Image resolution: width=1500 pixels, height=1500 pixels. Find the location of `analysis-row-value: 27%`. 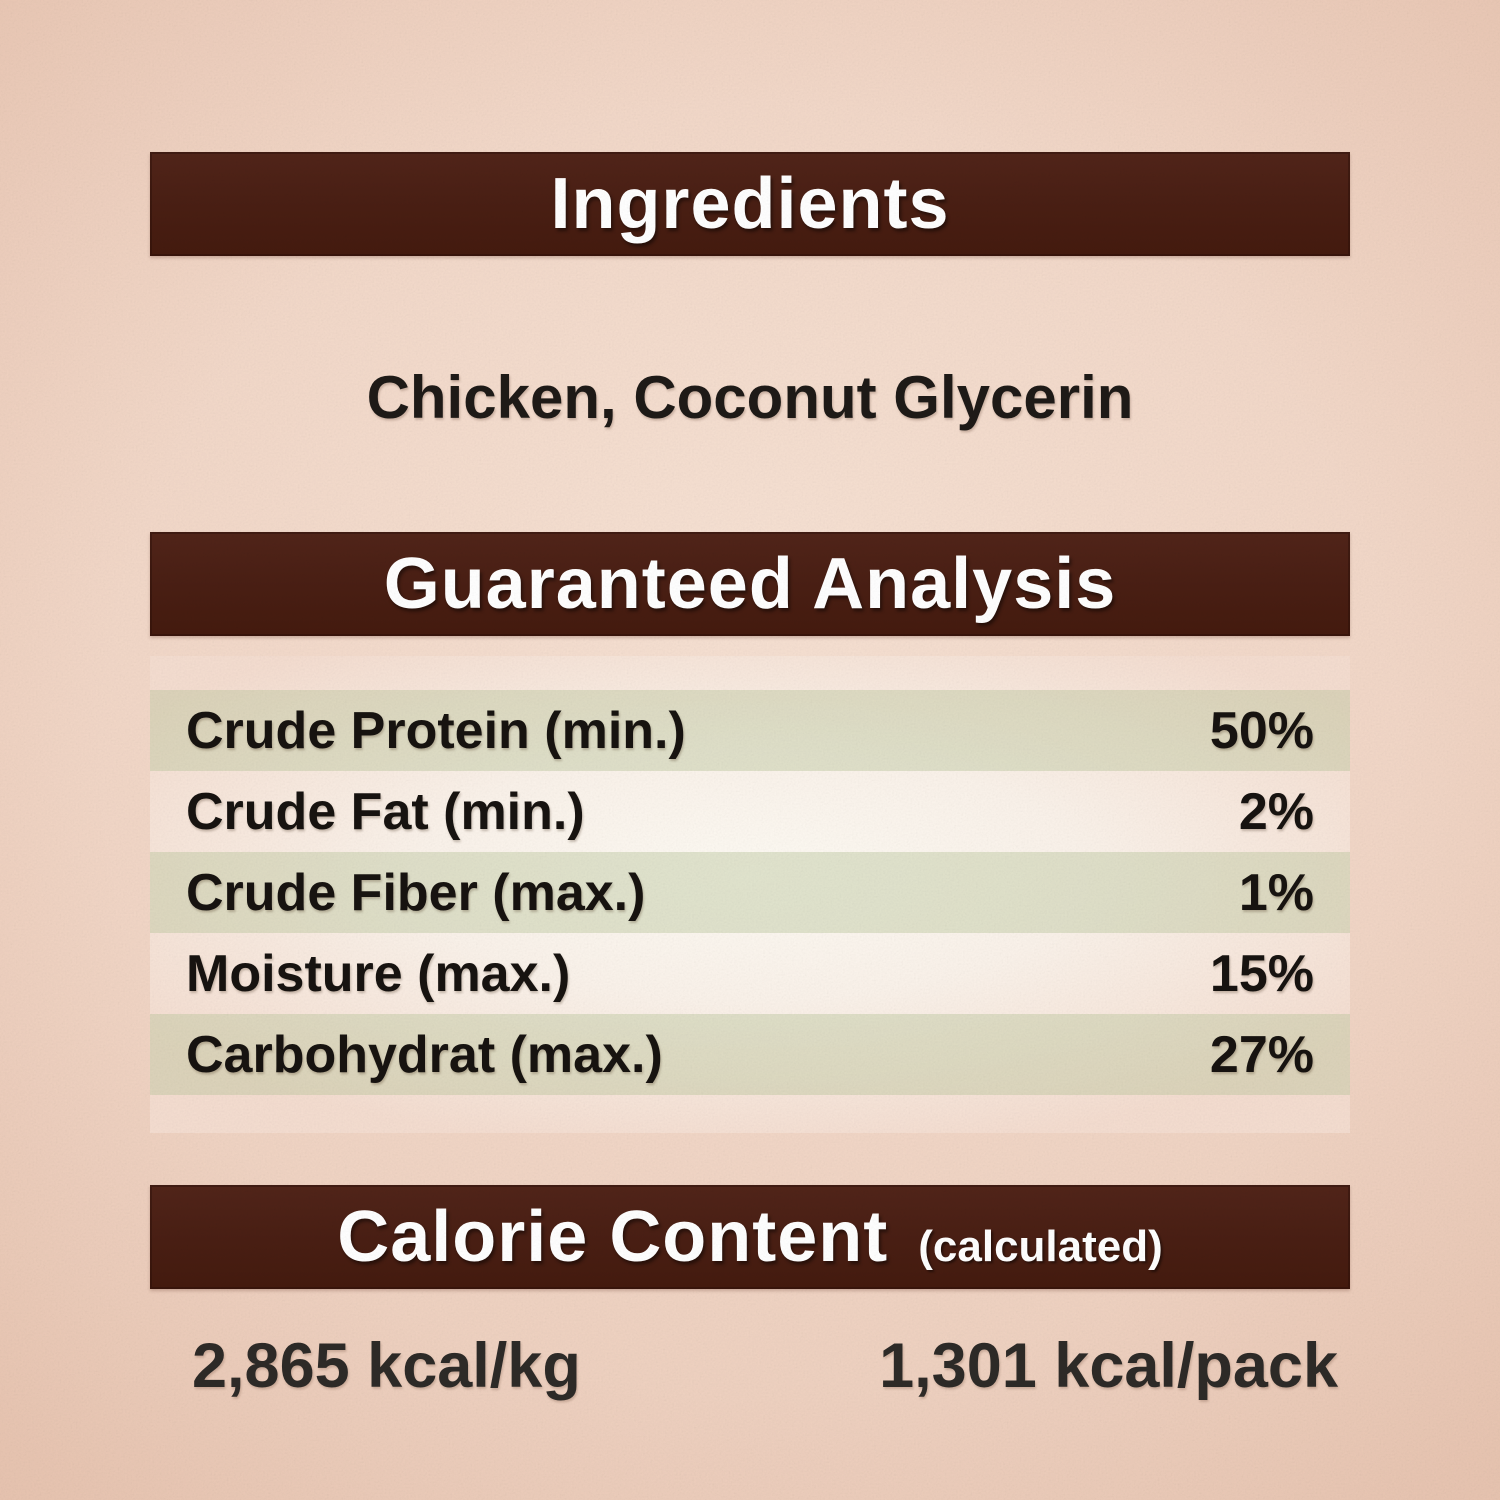

analysis-row-value: 27% is located at coordinates (1261, 1054).